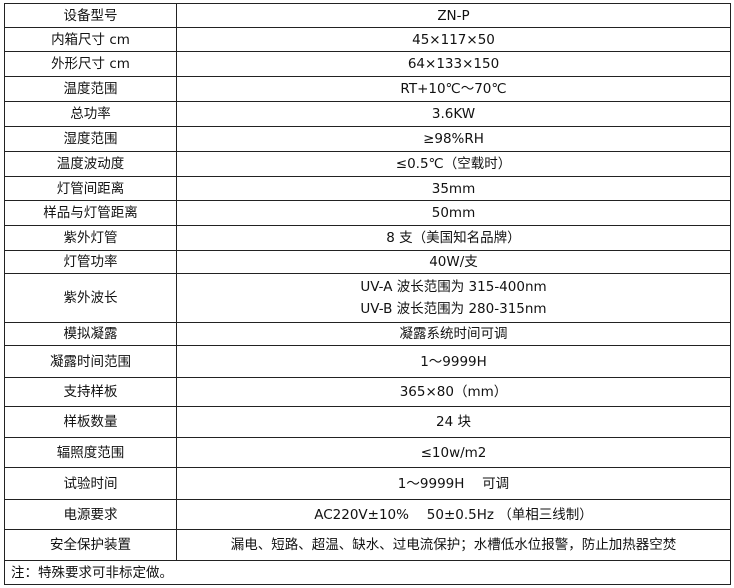  What do you see at coordinates (453, 422) in the screenshot?
I see `spec-value: 24 块` at bounding box center [453, 422].